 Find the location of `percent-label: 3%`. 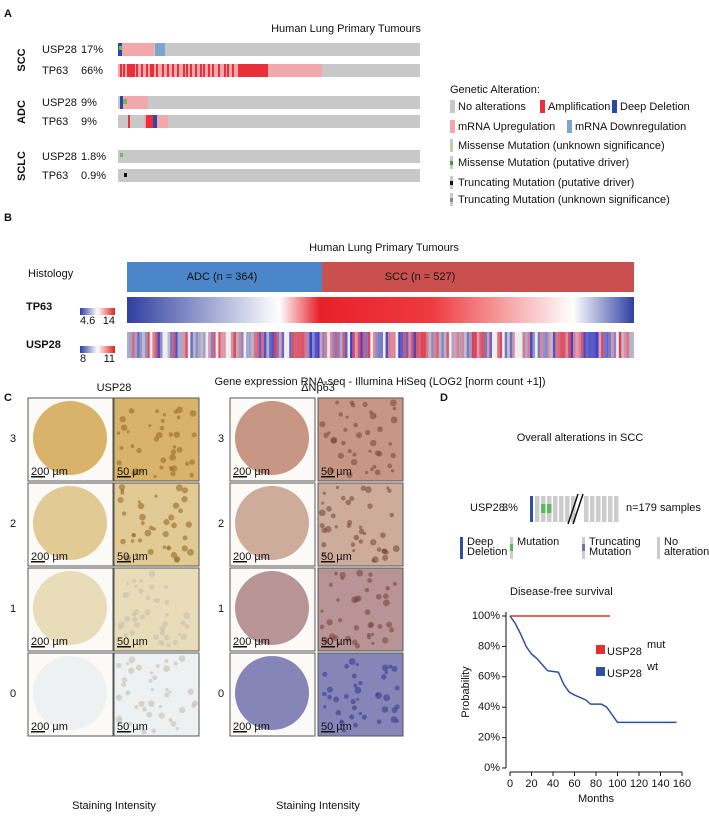

percent-label: 3% is located at coordinates (510, 508).